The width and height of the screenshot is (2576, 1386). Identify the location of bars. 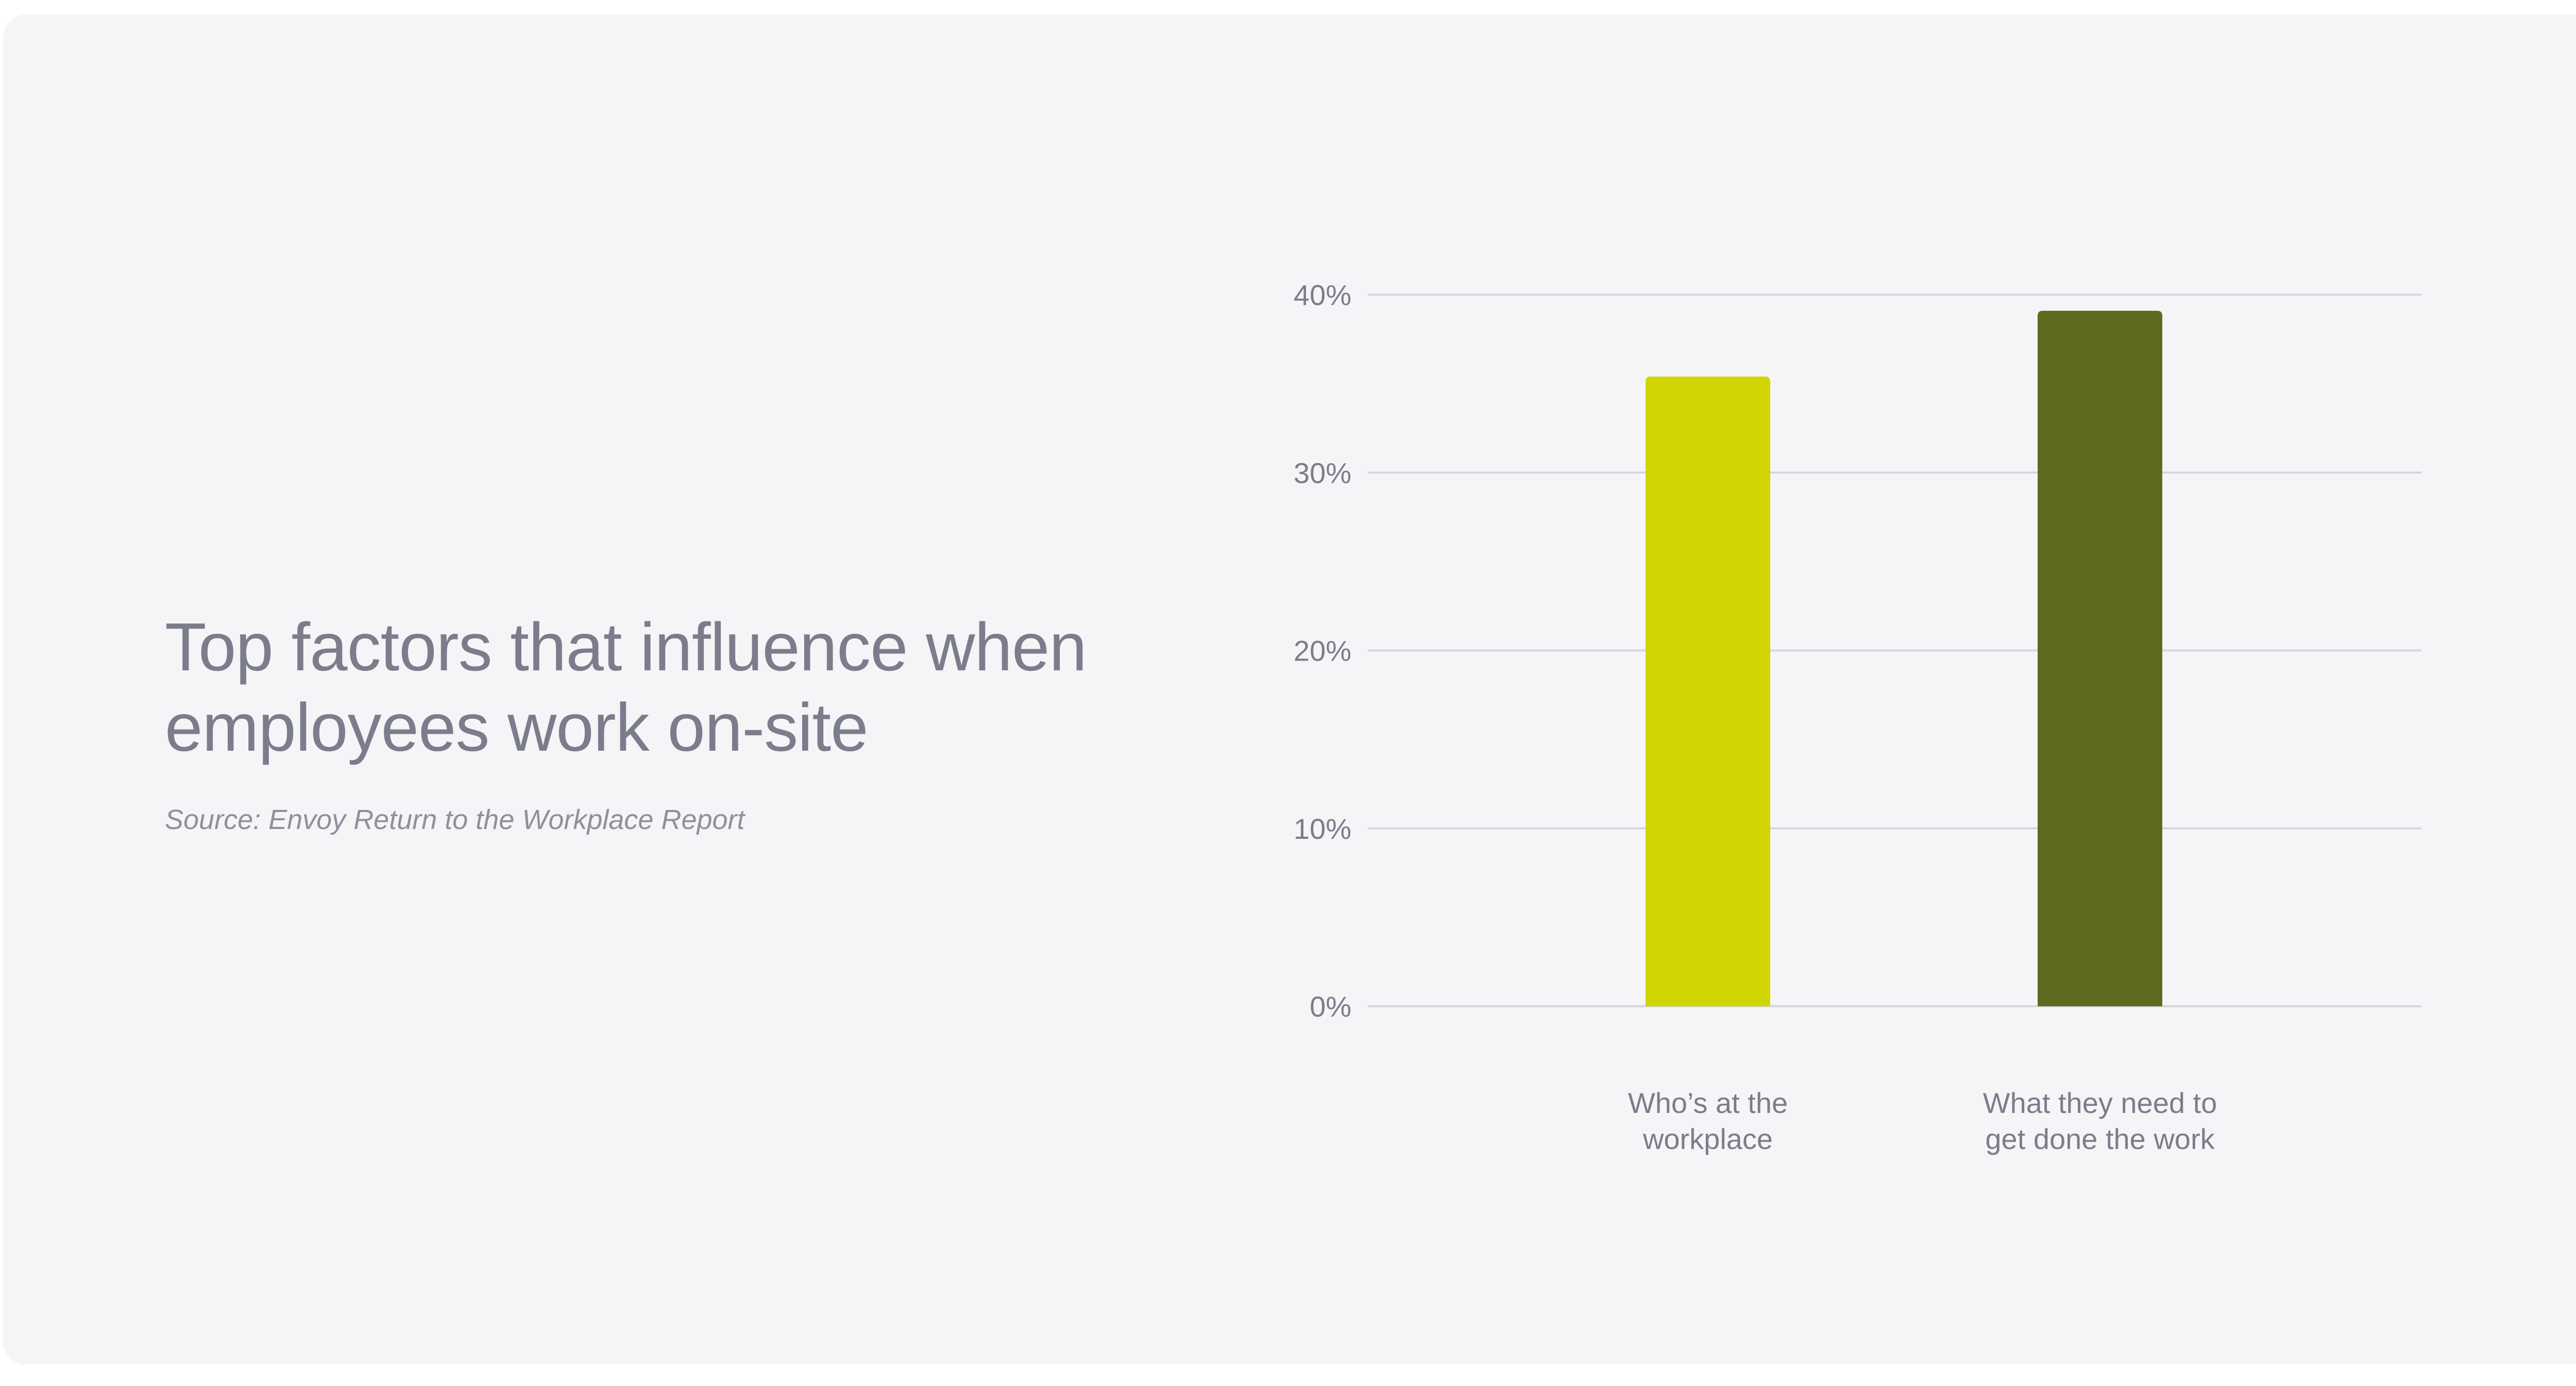
(1904, 659).